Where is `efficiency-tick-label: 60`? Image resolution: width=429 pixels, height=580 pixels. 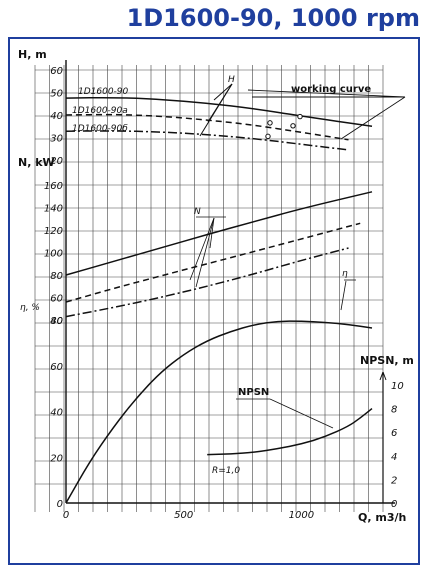
efficiency-tick-label: 60 is located at coordinates (56, 367).